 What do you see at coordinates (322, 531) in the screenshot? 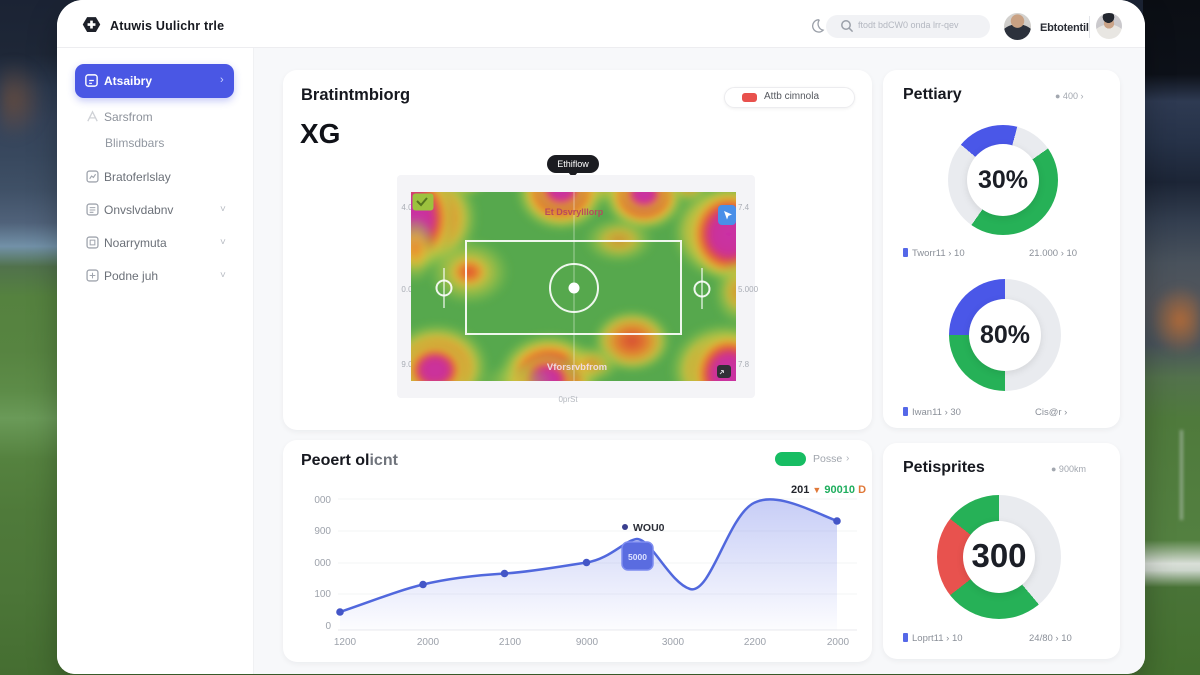
I see `svg-text: 900` at bounding box center [322, 531].